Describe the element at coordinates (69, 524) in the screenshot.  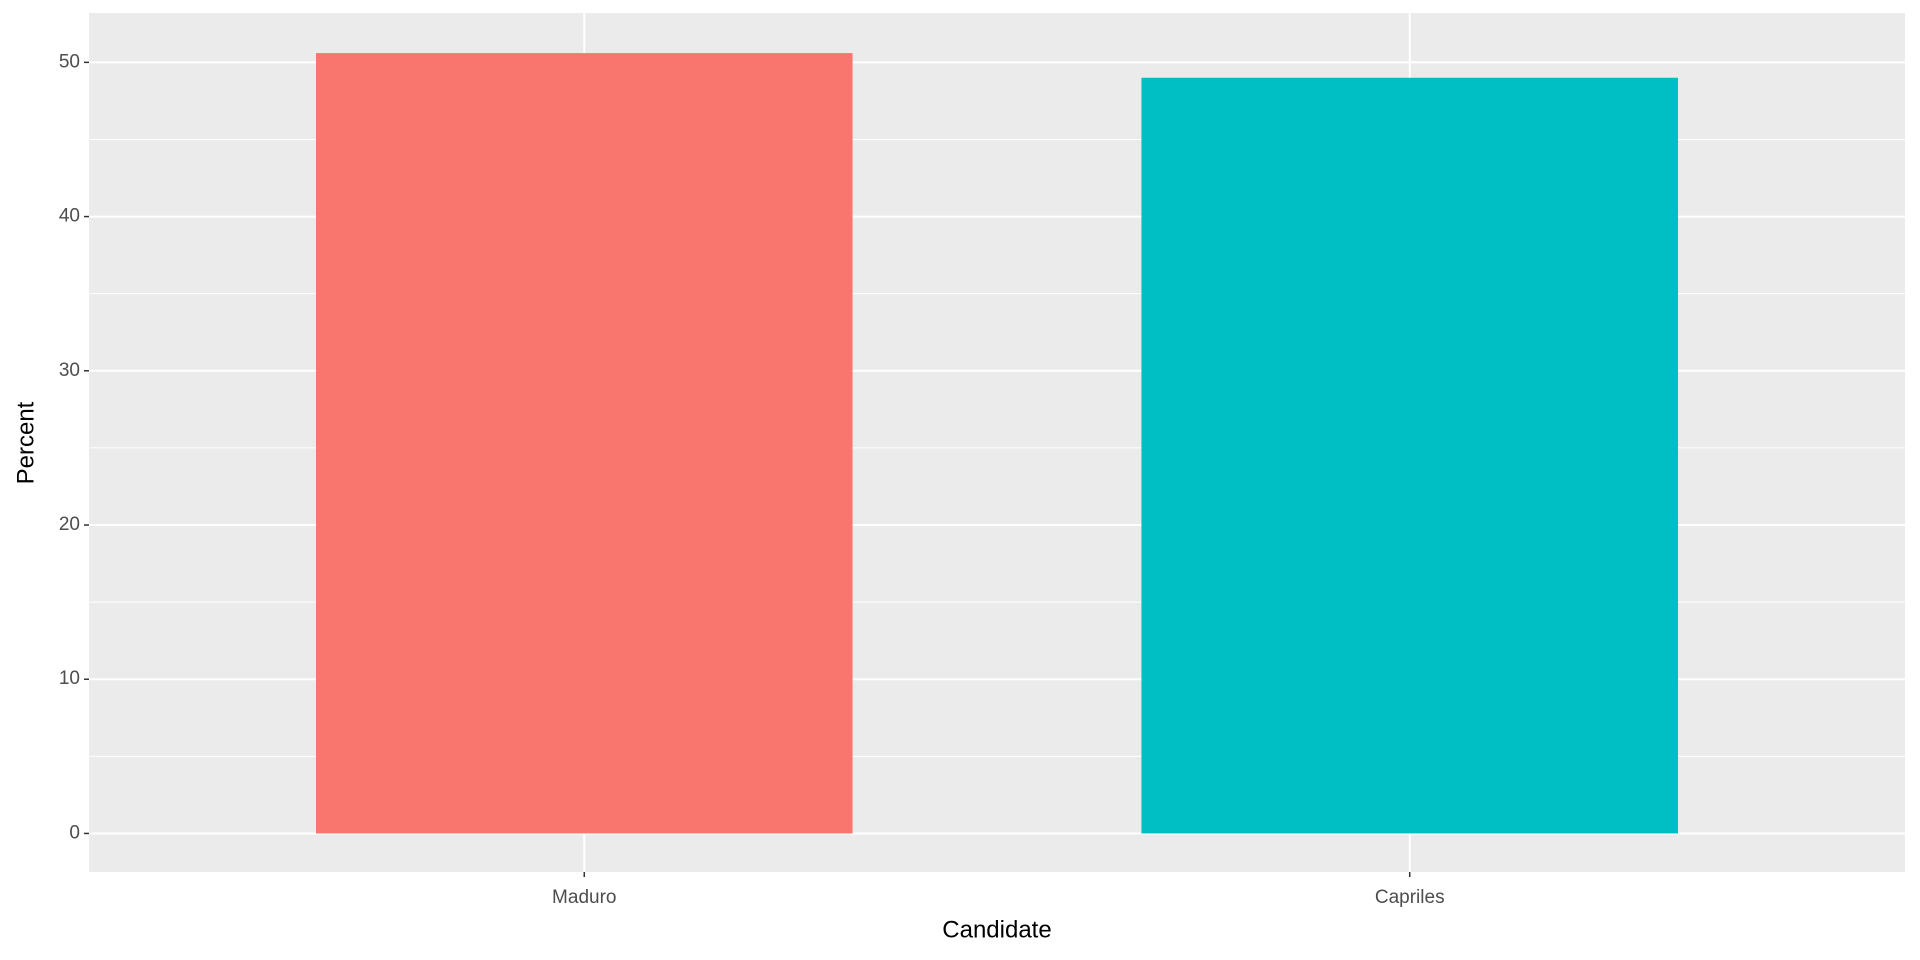
I see `y-tick-label: 20` at that location.